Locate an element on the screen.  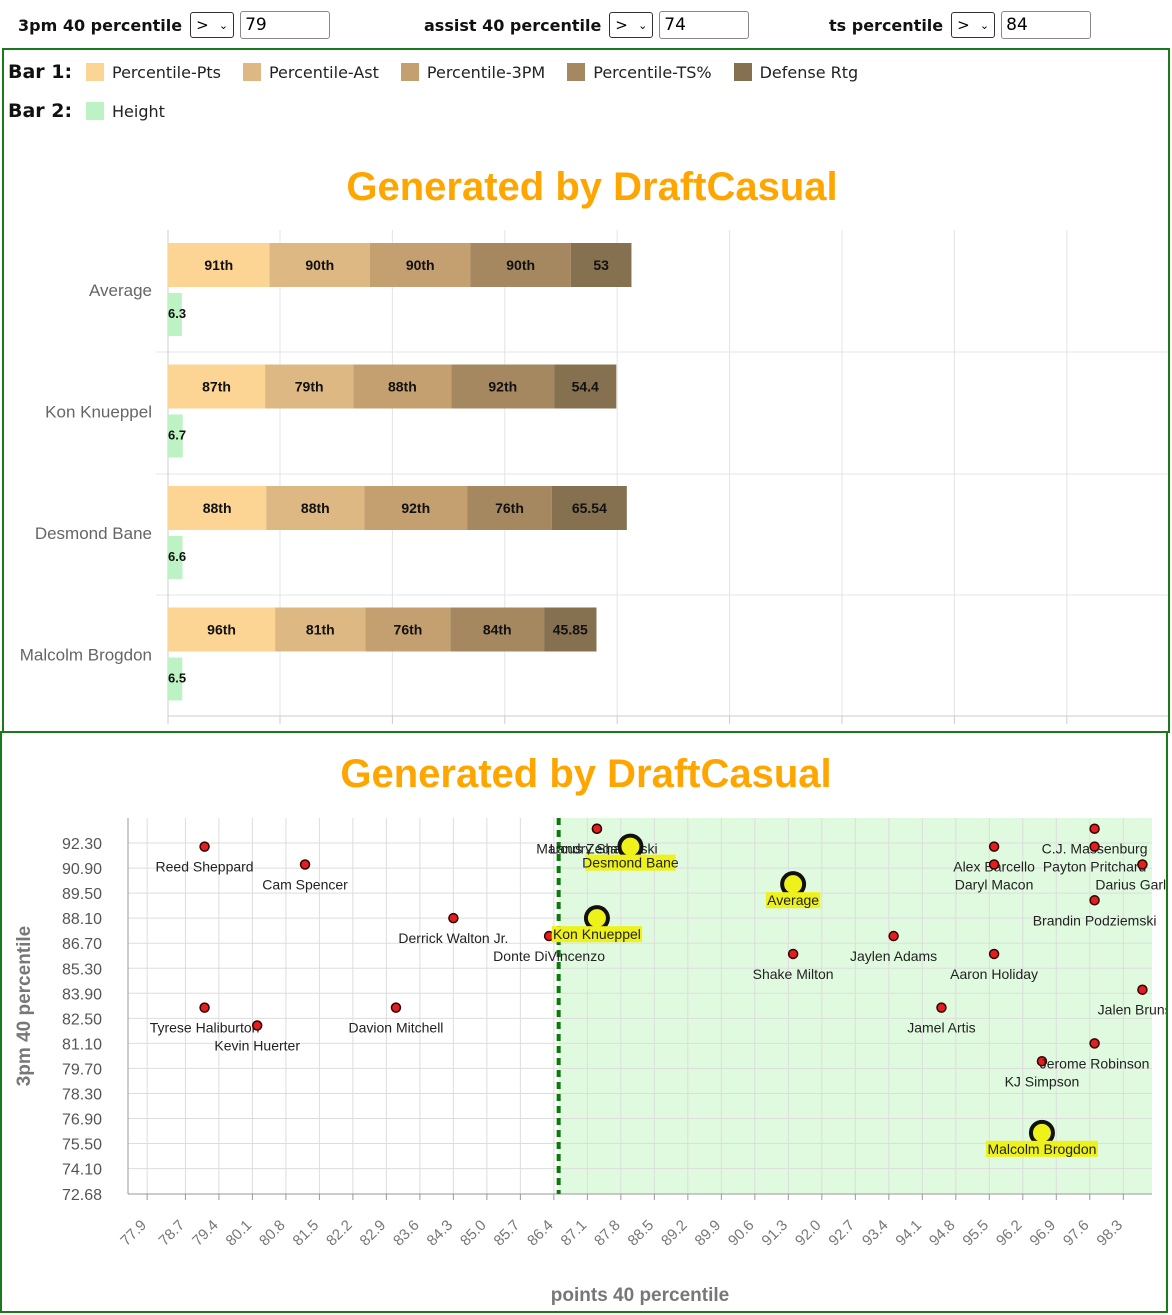
x-tick-label: 89.9 is located at coordinates (708, 1233).